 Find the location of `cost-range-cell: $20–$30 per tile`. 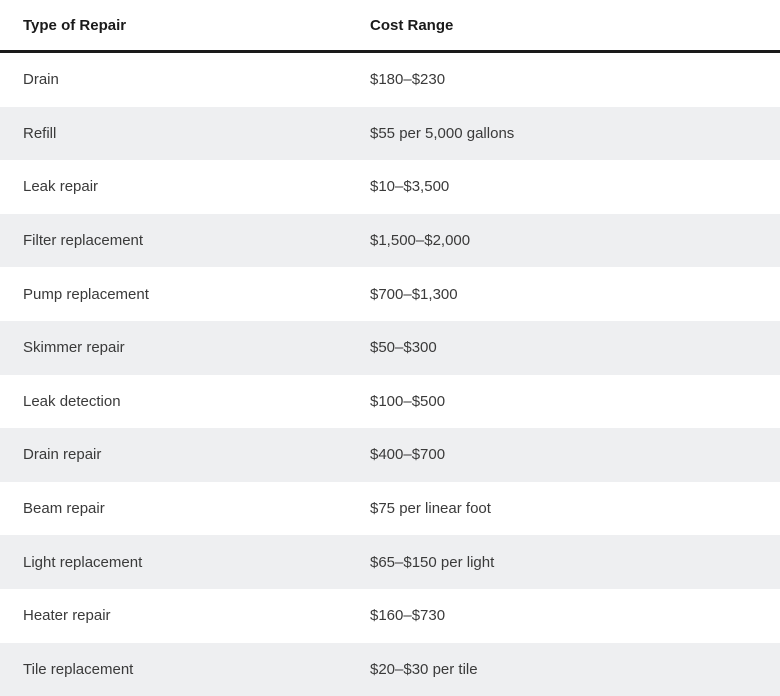

cost-range-cell: $20–$30 per tile is located at coordinates (424, 669).